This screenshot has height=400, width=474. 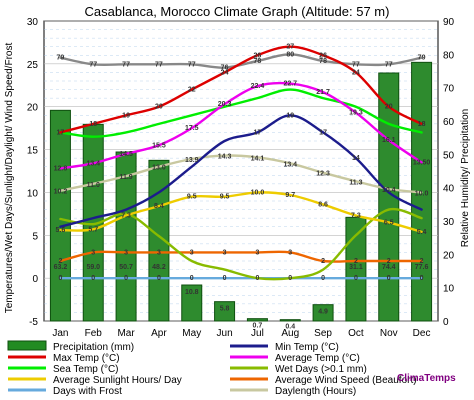 What do you see at coordinates (422, 333) in the screenshot?
I see `x-tick-label: Dec` at bounding box center [422, 333].